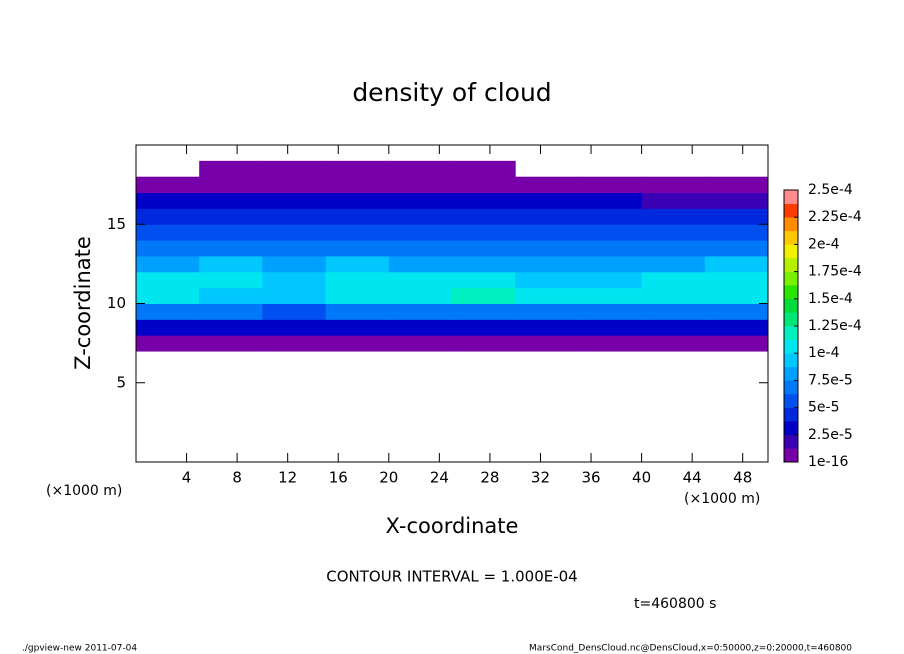 Image resolution: width=904 pixels, height=654 pixels. Describe the element at coordinates (675, 604) in the screenshot. I see `time-label: t=460800 s` at that location.